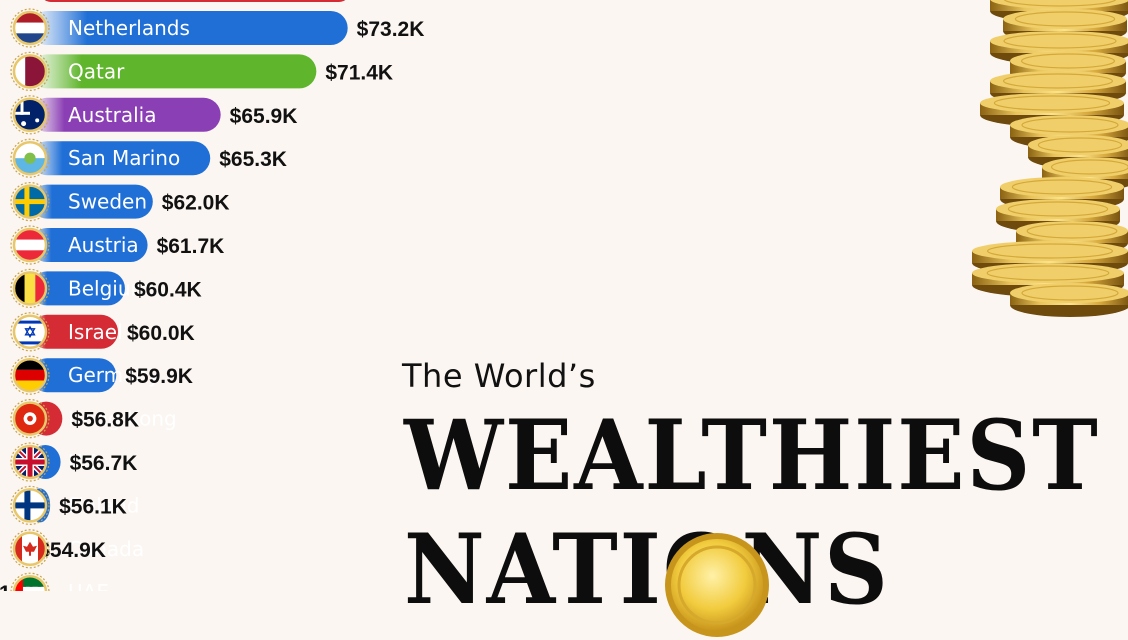 This screenshot has width=1128, height=640. I want to click on netherlands-flag-icon, so click(30, 28).